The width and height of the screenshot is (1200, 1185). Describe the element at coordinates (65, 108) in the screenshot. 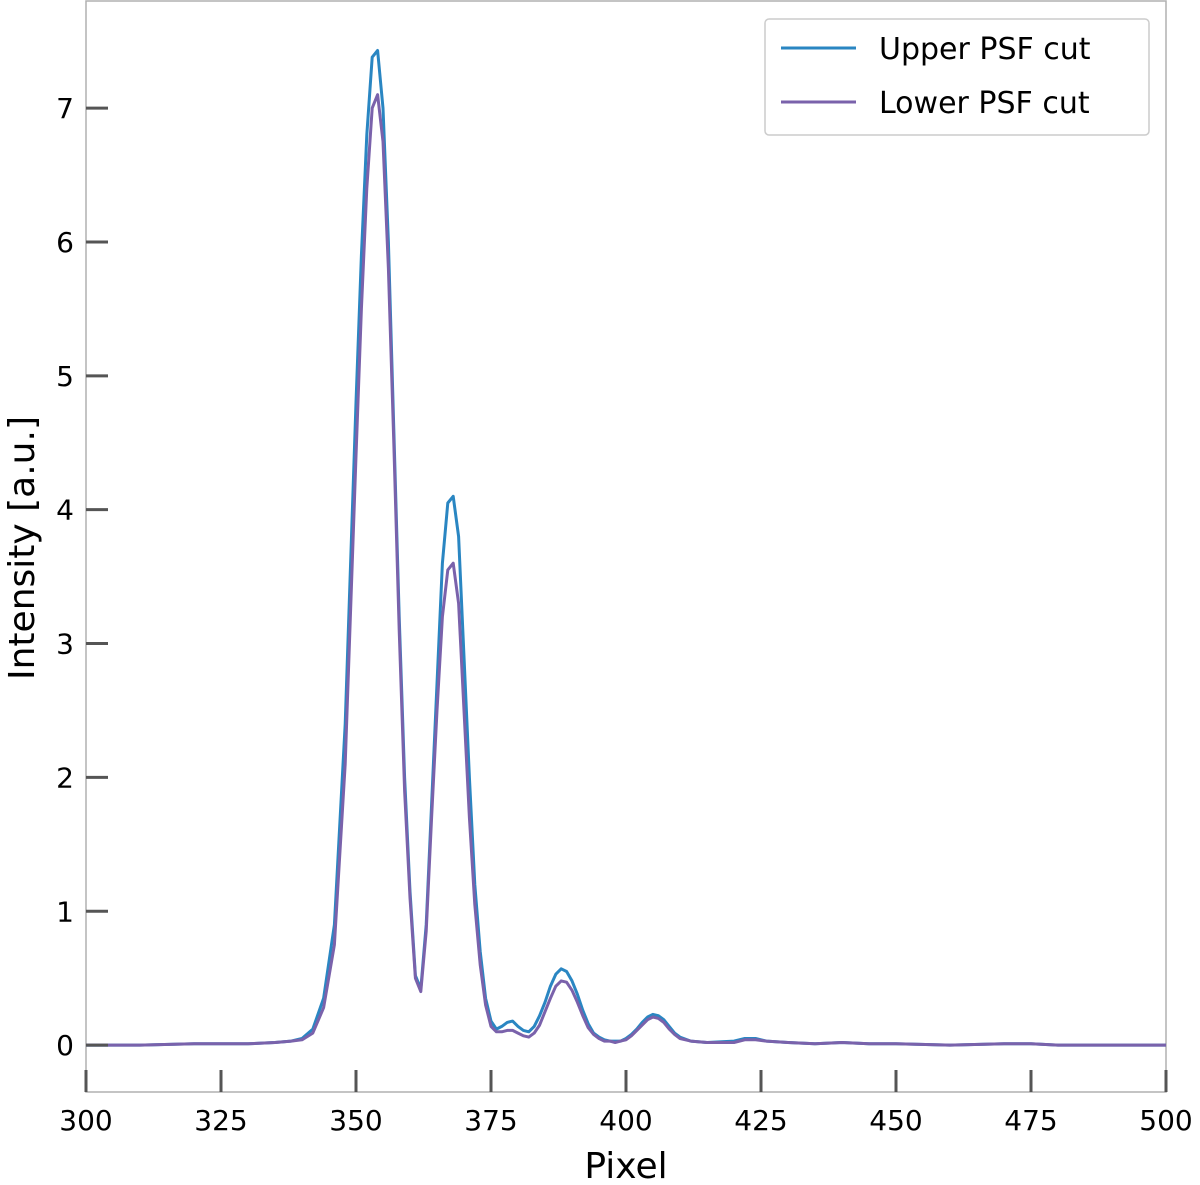

I see `y-tick-label: 7` at that location.